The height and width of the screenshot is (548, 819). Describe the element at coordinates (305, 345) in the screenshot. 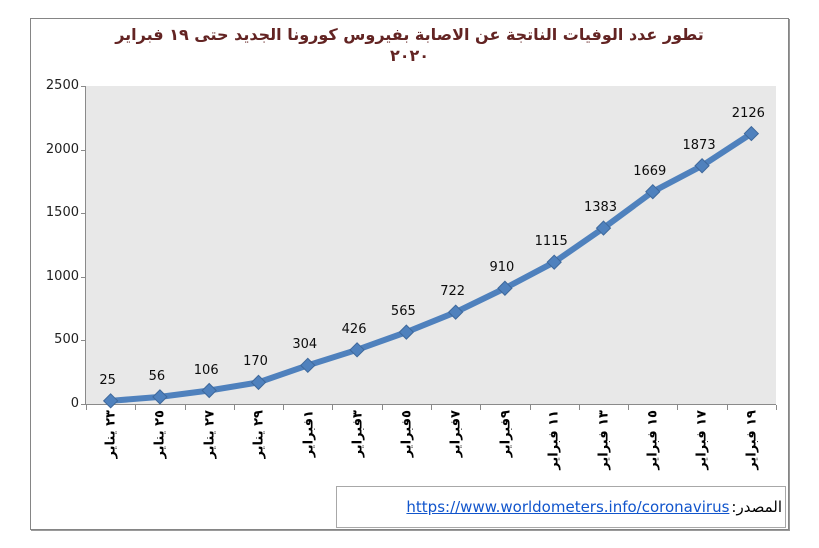

I see `data-label: 304` at that location.